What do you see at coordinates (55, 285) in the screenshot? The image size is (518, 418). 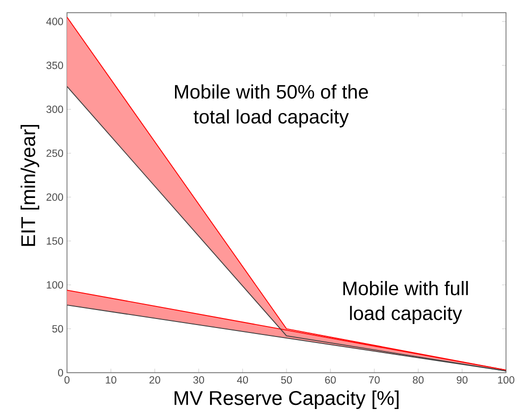 I see `y-tick-label: 100` at bounding box center [55, 285].